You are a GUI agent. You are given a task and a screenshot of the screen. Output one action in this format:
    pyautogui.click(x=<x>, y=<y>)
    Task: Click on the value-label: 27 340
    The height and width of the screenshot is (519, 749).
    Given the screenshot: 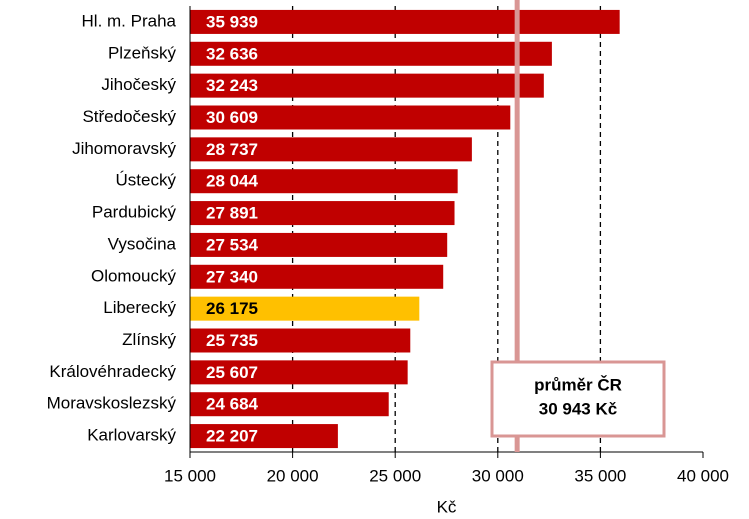 What is the action you would take?
    pyautogui.click(x=232, y=276)
    